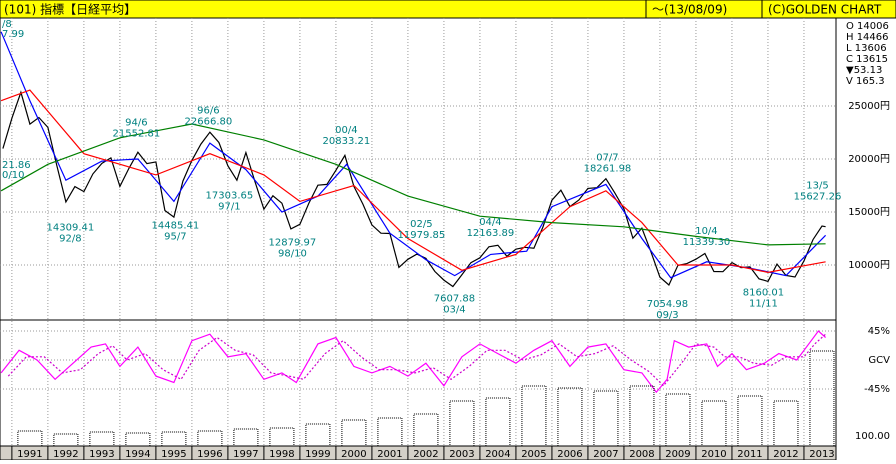 Image resolution: width=896 pixels, height=464 pixels. What do you see at coordinates (869, 106) in the screenshot?
I see `y-tick-label: 25000円` at bounding box center [869, 106].